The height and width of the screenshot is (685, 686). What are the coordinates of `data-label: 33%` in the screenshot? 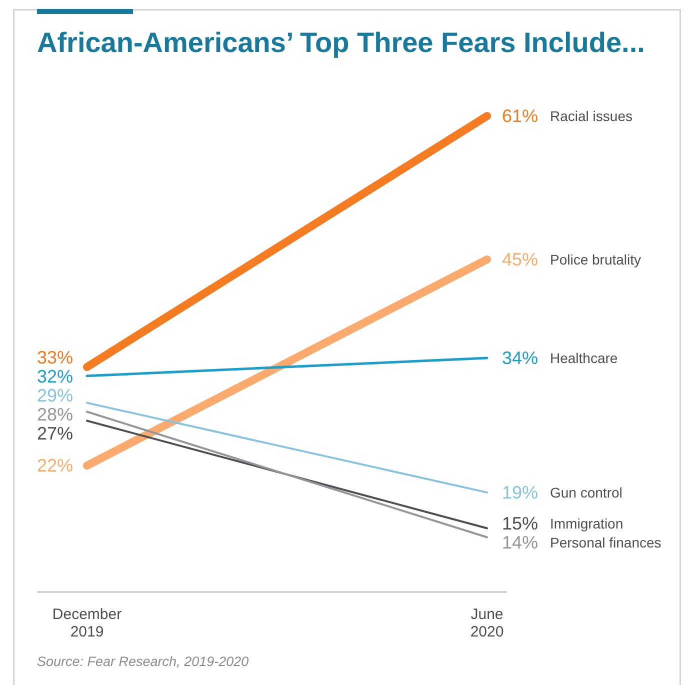 It's located at (54, 358).